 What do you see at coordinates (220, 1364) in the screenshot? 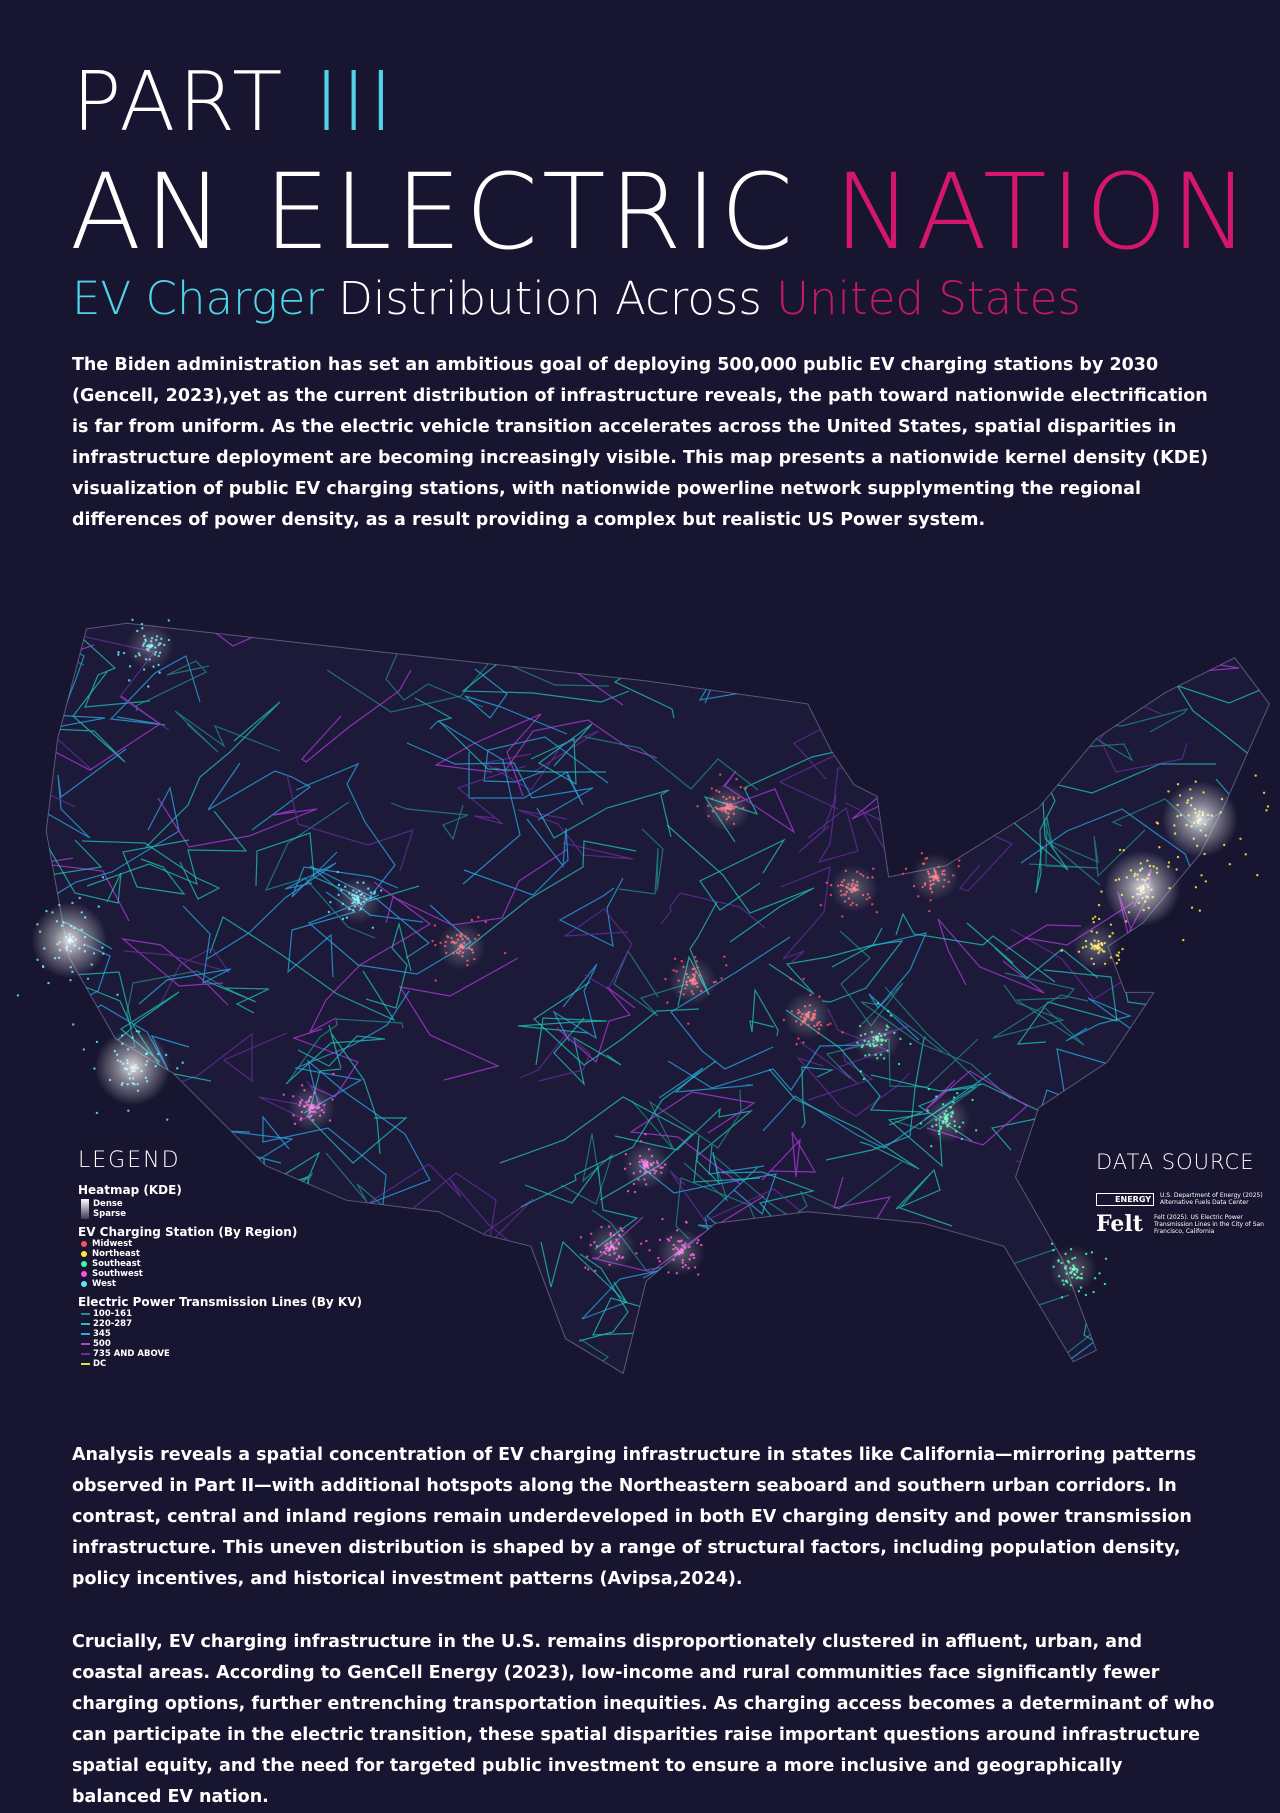
I see `legend-item: DC` at bounding box center [220, 1364].